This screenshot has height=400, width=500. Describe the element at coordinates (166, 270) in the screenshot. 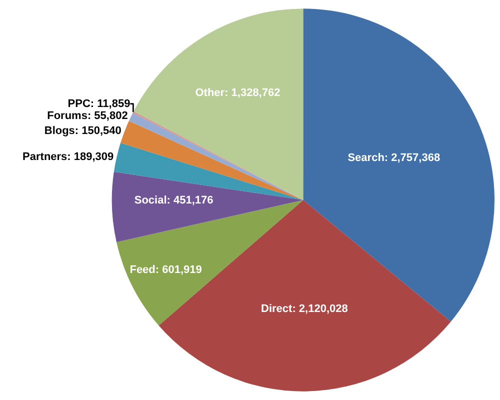

I see `slice-label: Feed: 601,919` at that location.